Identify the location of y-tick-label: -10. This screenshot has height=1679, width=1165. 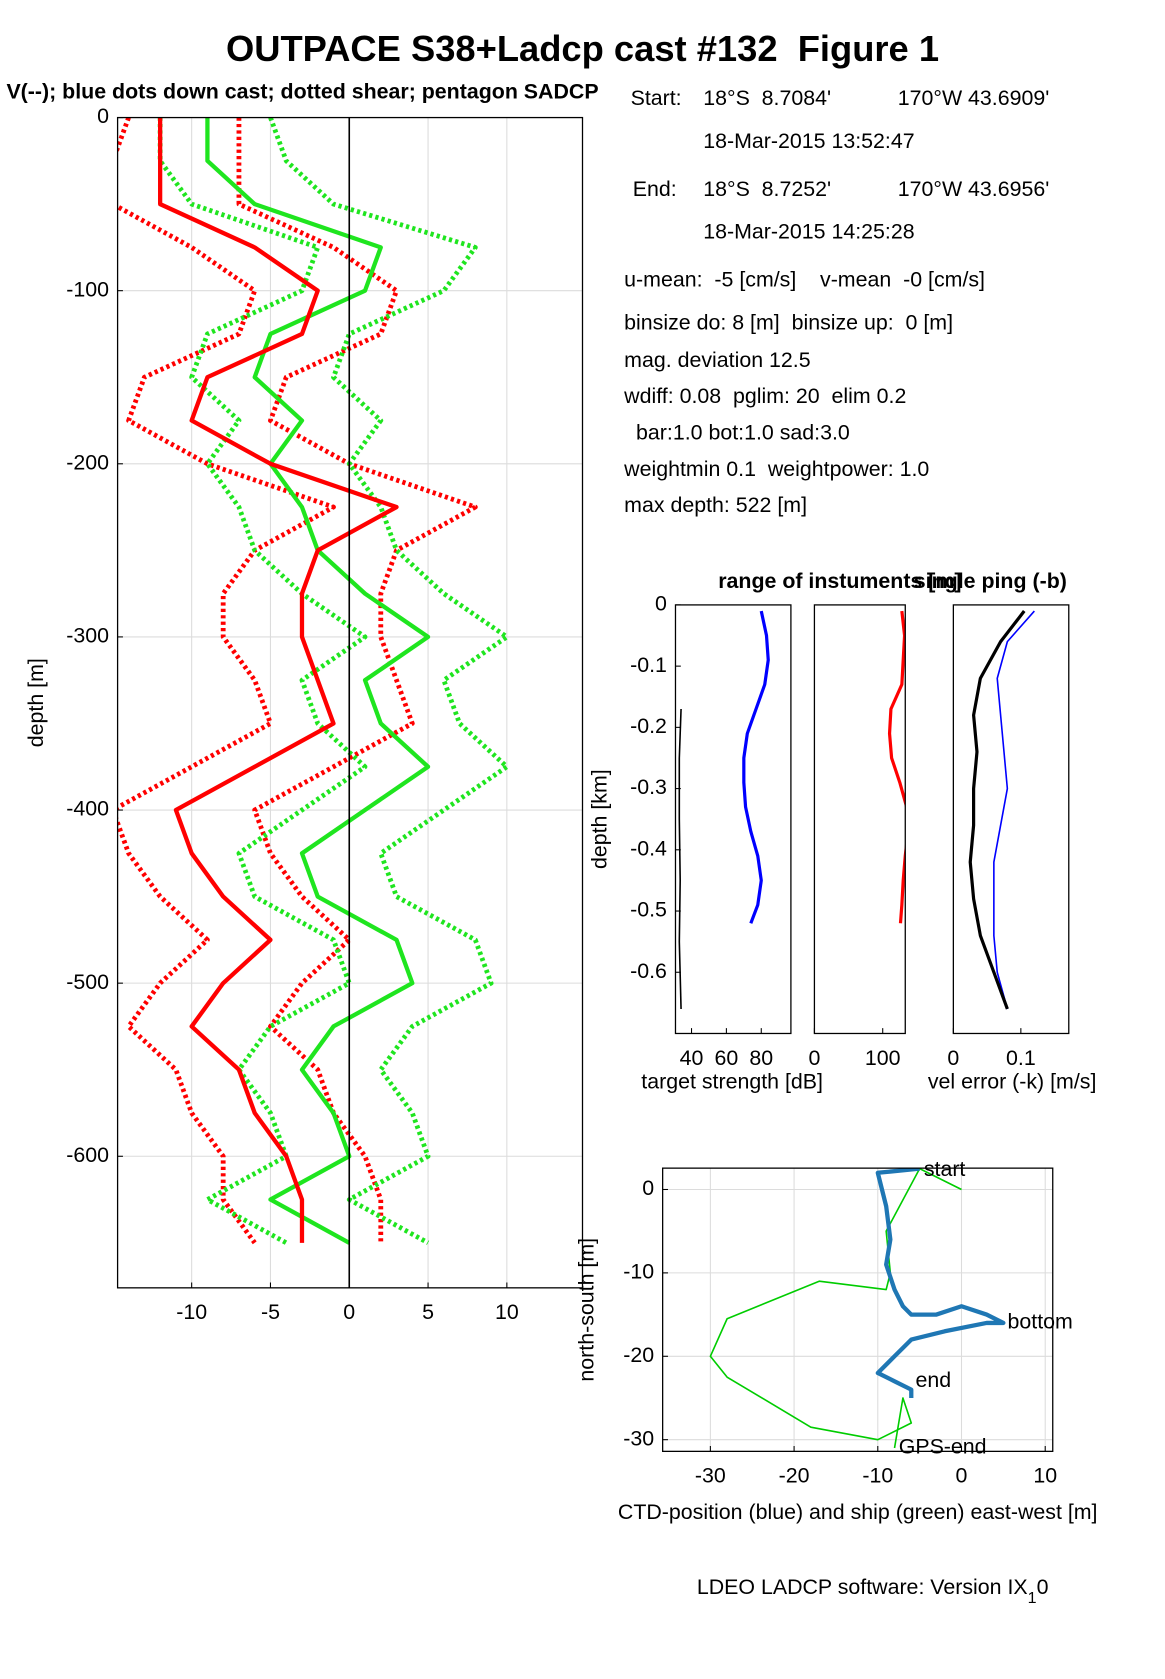
(638, 1272).